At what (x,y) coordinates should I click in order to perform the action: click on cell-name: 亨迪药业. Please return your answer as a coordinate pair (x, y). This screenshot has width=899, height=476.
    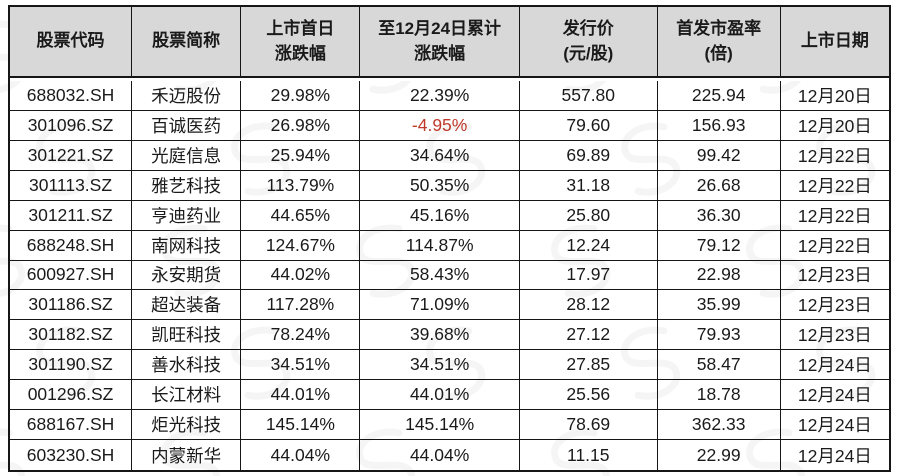
    Looking at the image, I should click on (187, 215).